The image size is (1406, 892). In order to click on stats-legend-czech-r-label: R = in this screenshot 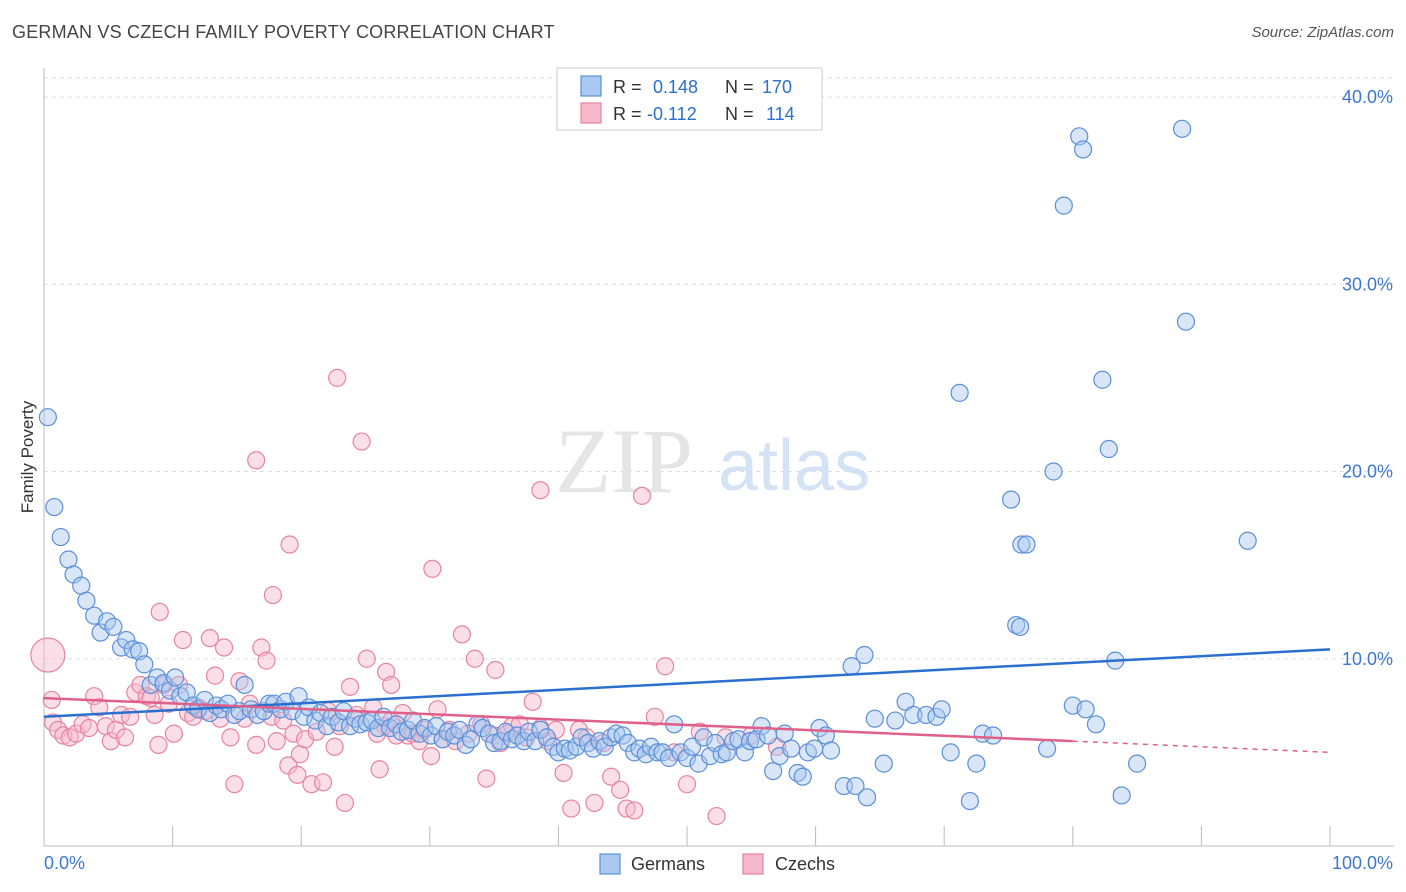, I will do `click(627, 114)`.